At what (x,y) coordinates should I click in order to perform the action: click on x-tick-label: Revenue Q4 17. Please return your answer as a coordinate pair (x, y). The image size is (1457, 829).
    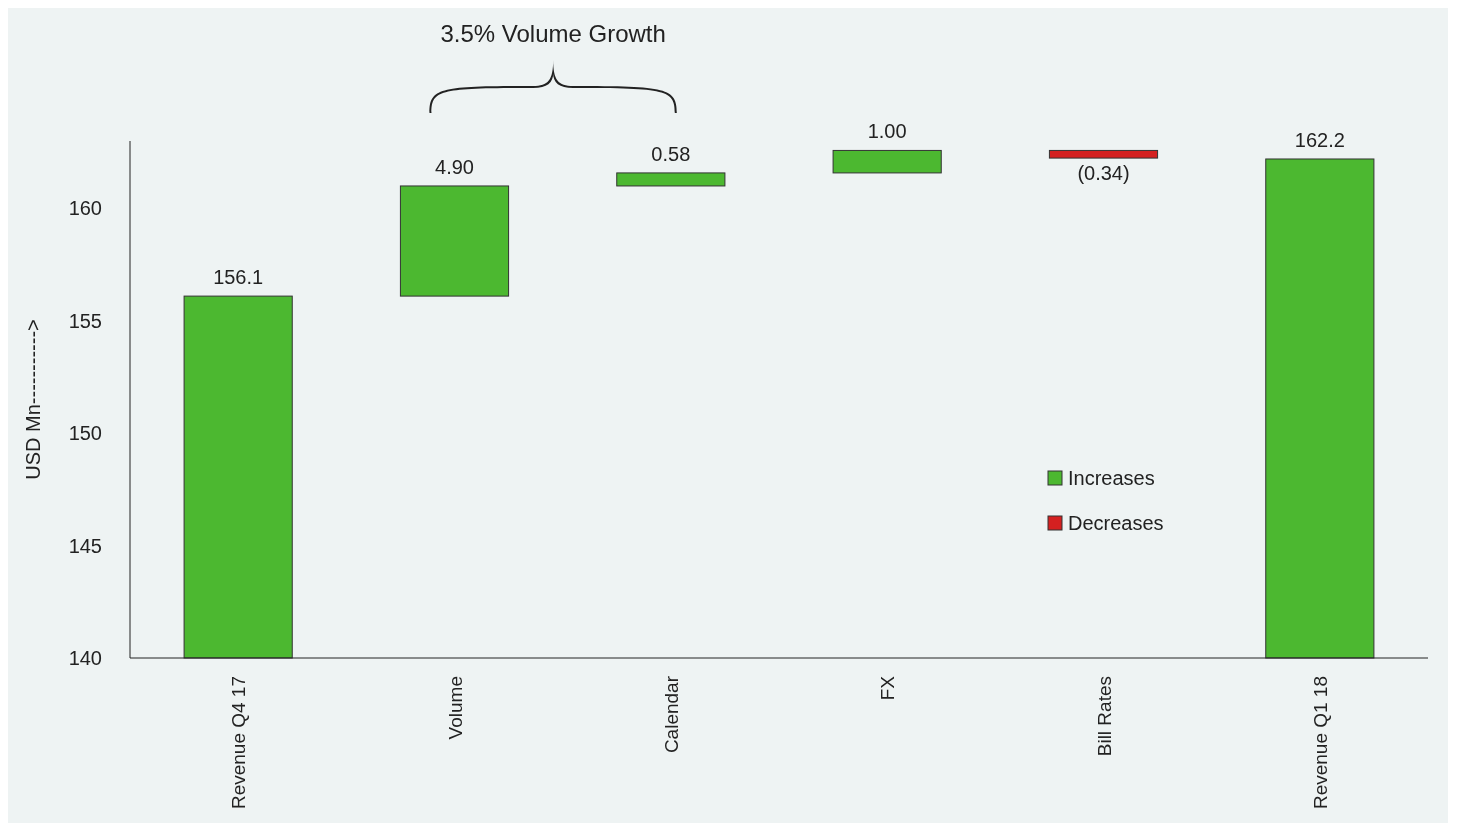
    Looking at the image, I should click on (239, 743).